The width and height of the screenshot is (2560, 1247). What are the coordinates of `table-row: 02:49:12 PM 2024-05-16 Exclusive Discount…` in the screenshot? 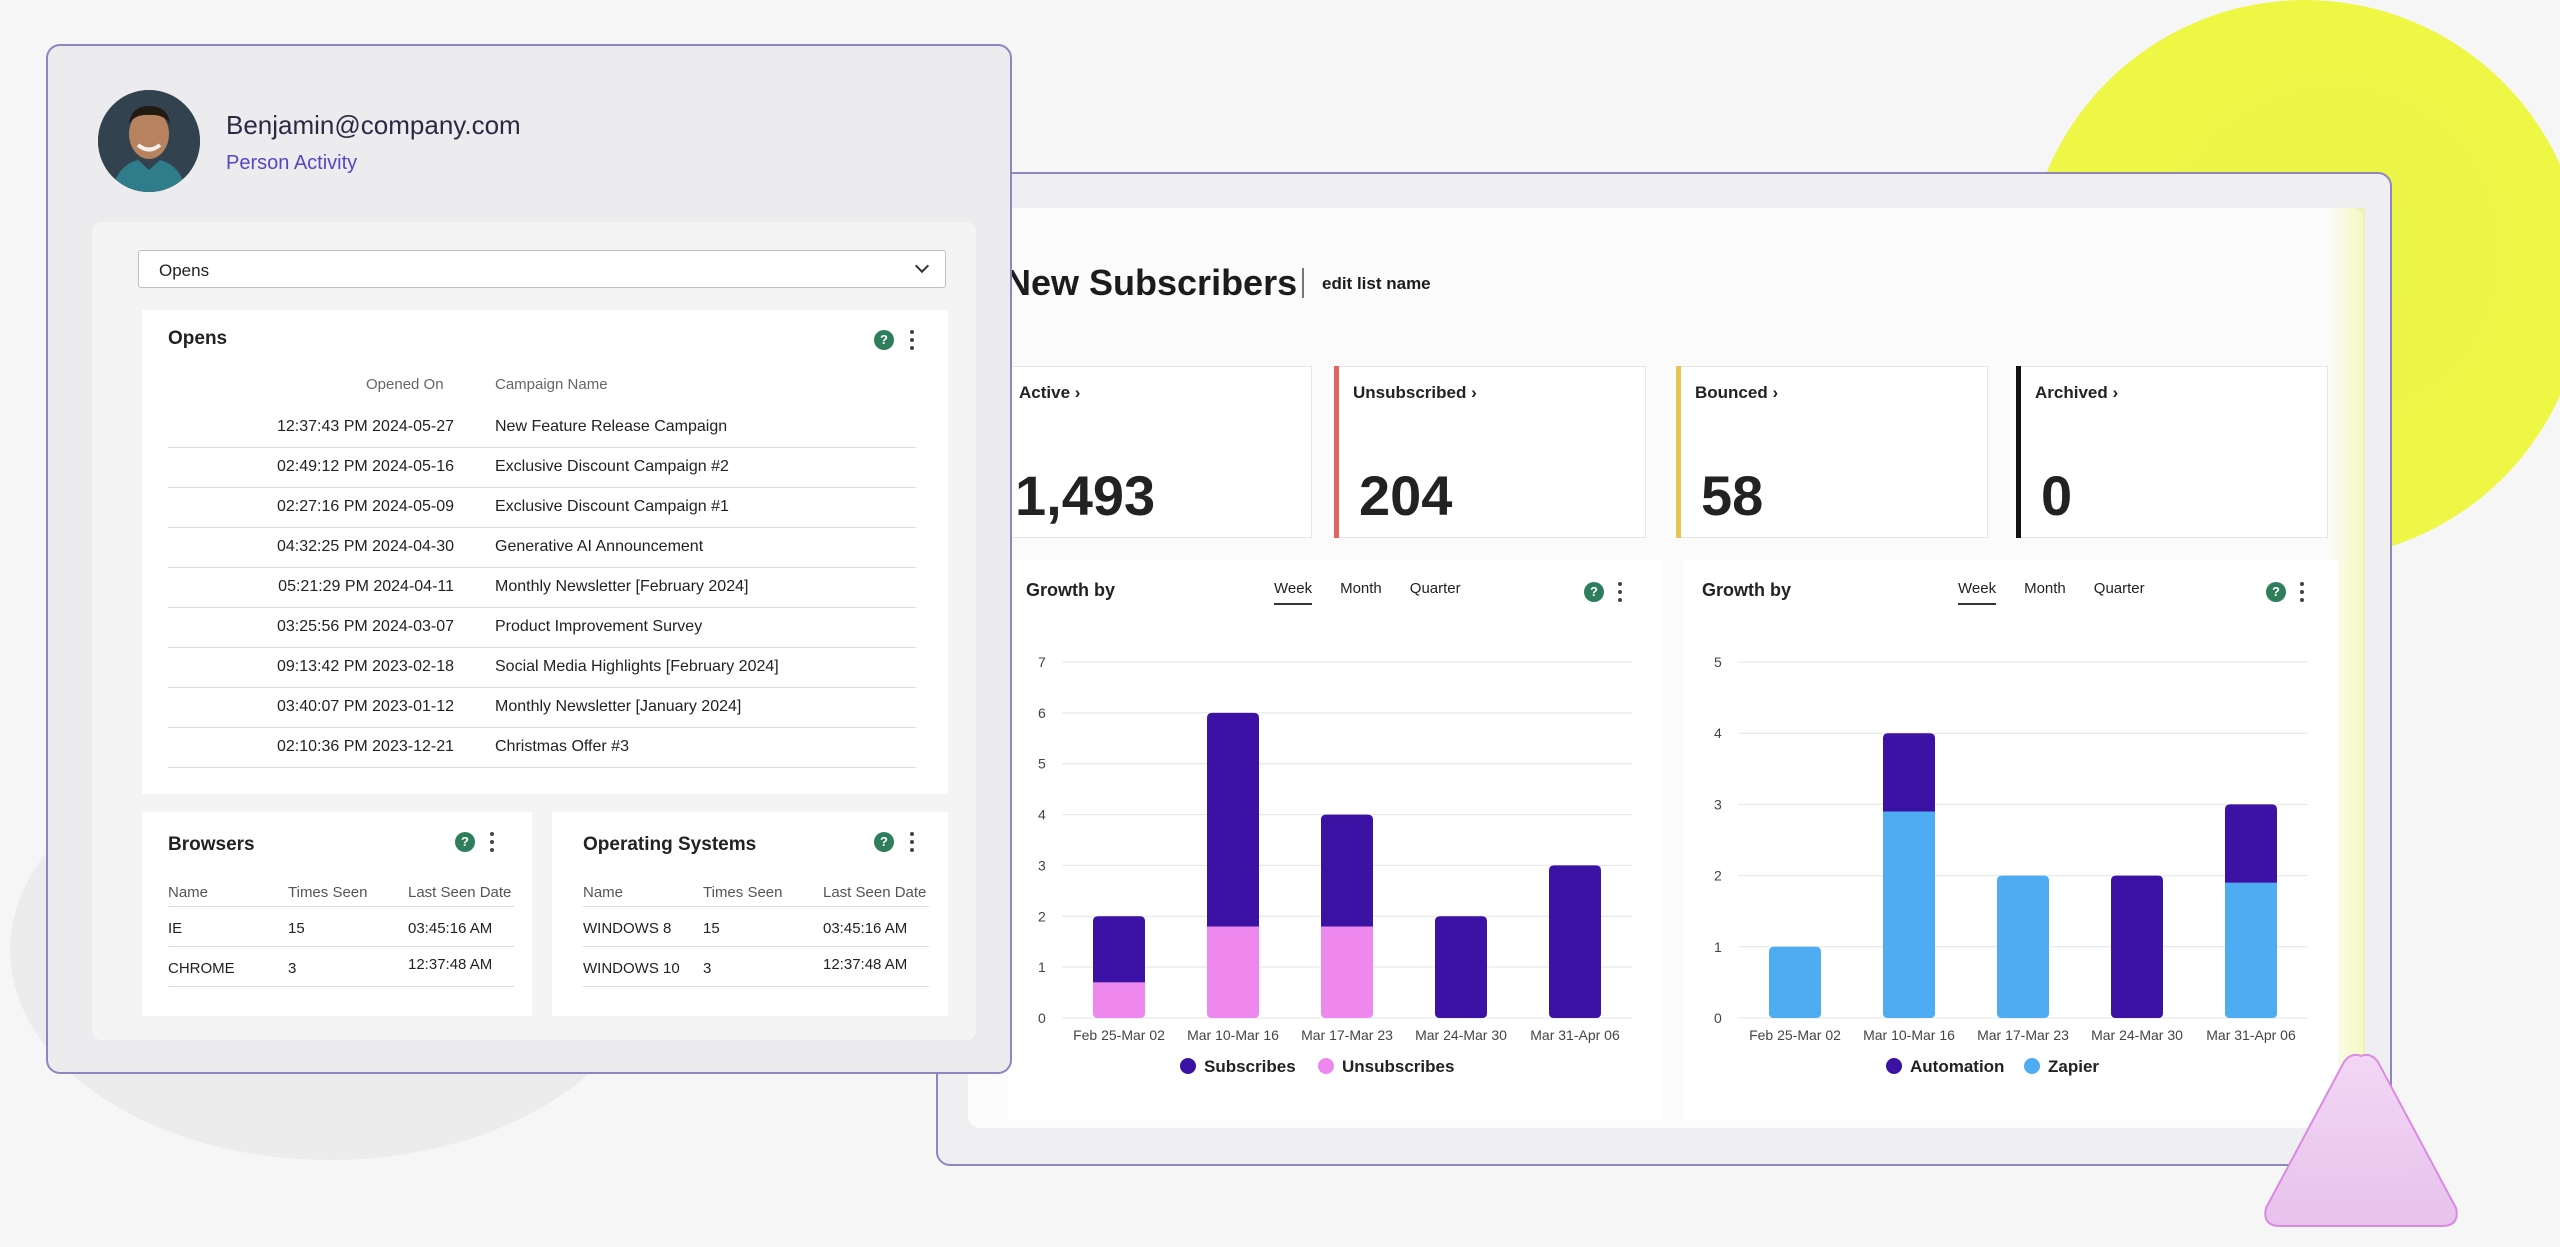 It's located at (542, 468).